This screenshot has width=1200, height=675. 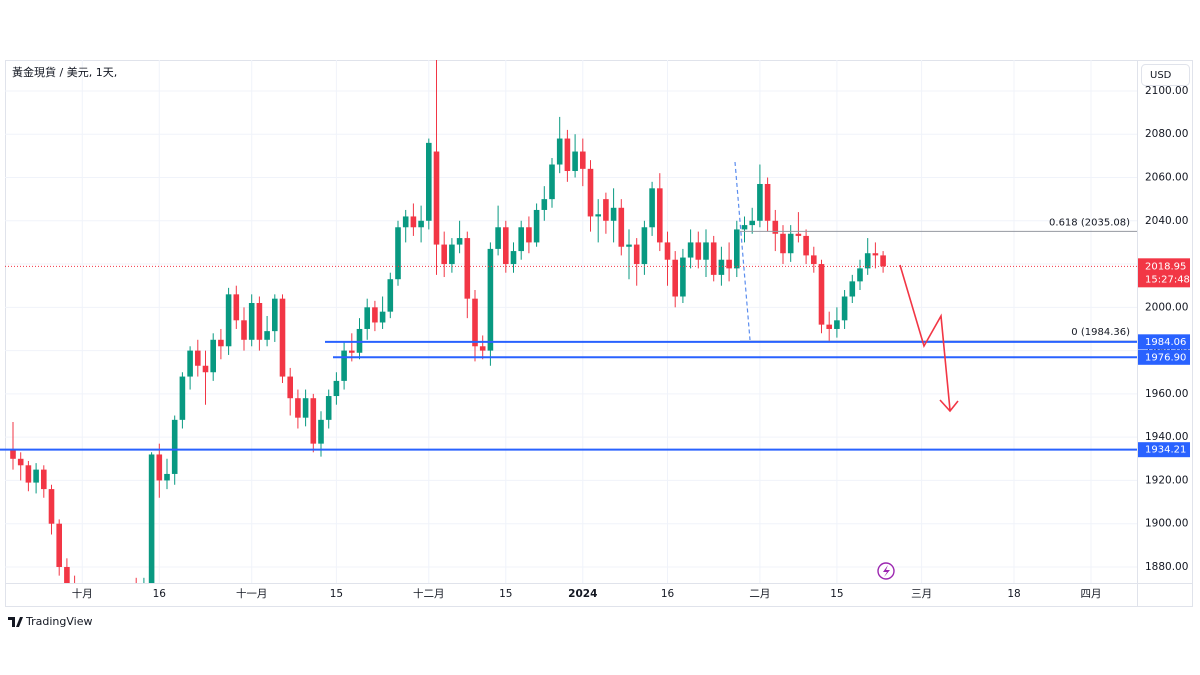 What do you see at coordinates (505, 594) in the screenshot?
I see `x-tick-label: 15` at bounding box center [505, 594].